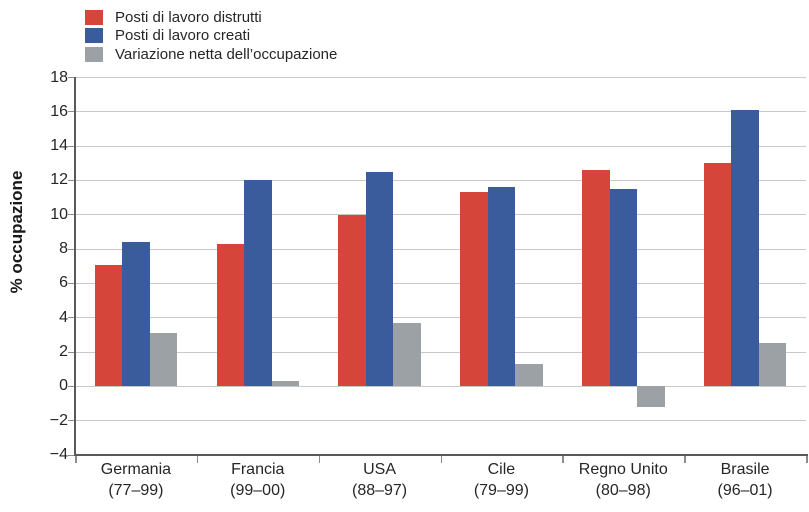 The width and height of the screenshot is (809, 512). I want to click on category-name: Regno Unito, so click(623, 469).